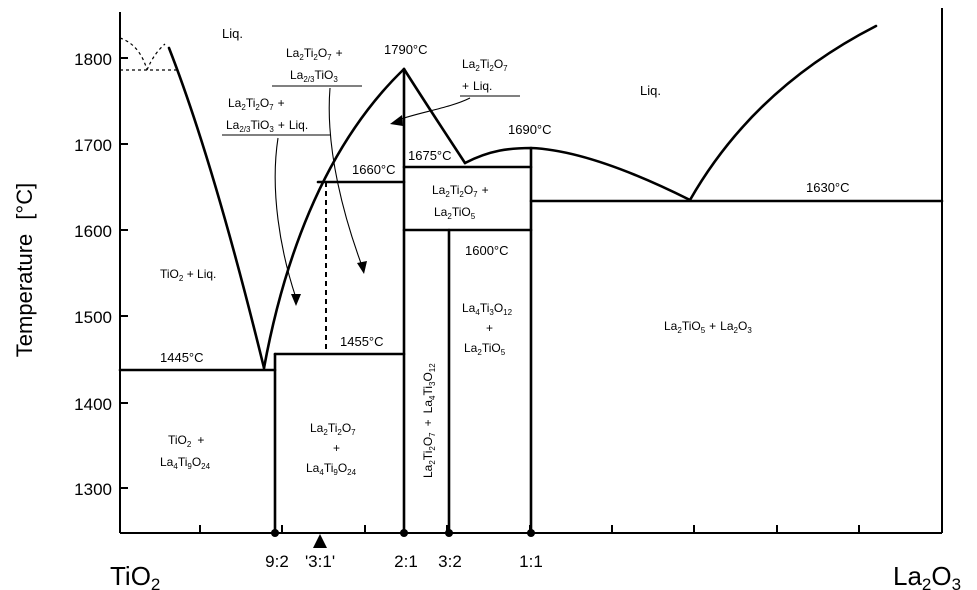 This screenshot has width=977, height=590. I want to click on x-end-label-la2o3: La2O3, so click(927, 575).